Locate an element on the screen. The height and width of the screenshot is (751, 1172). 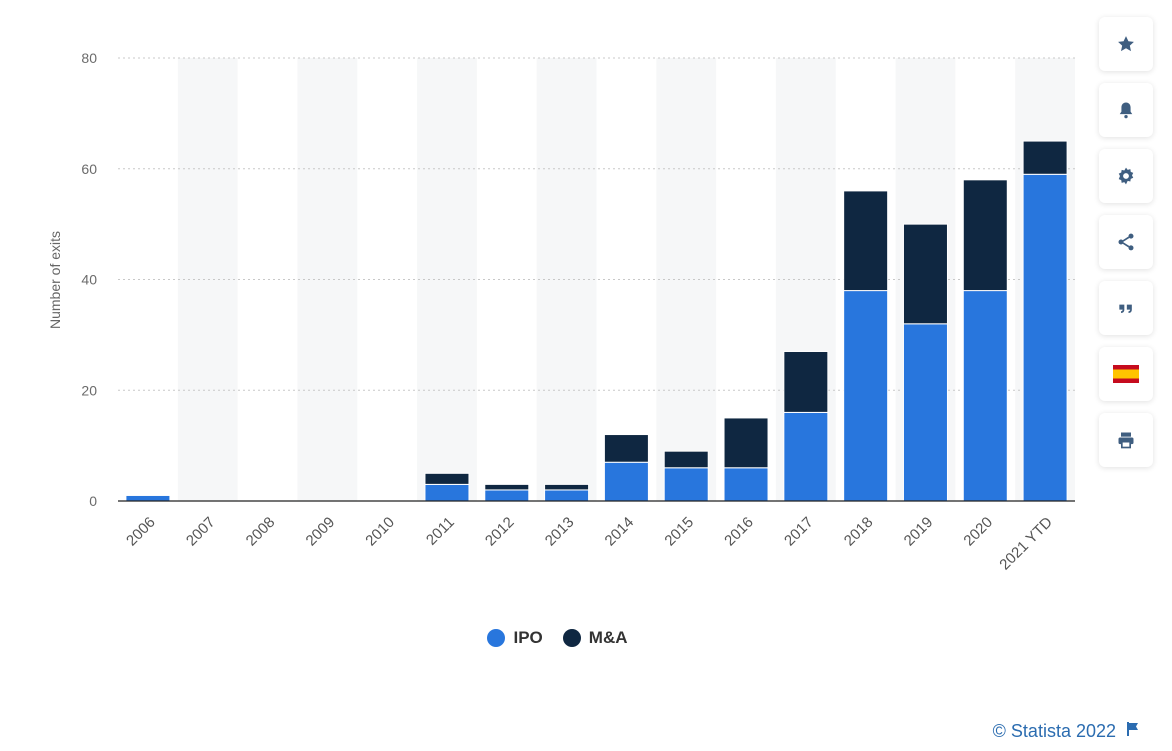
report-flag-icon is located at coordinates (1133, 731).